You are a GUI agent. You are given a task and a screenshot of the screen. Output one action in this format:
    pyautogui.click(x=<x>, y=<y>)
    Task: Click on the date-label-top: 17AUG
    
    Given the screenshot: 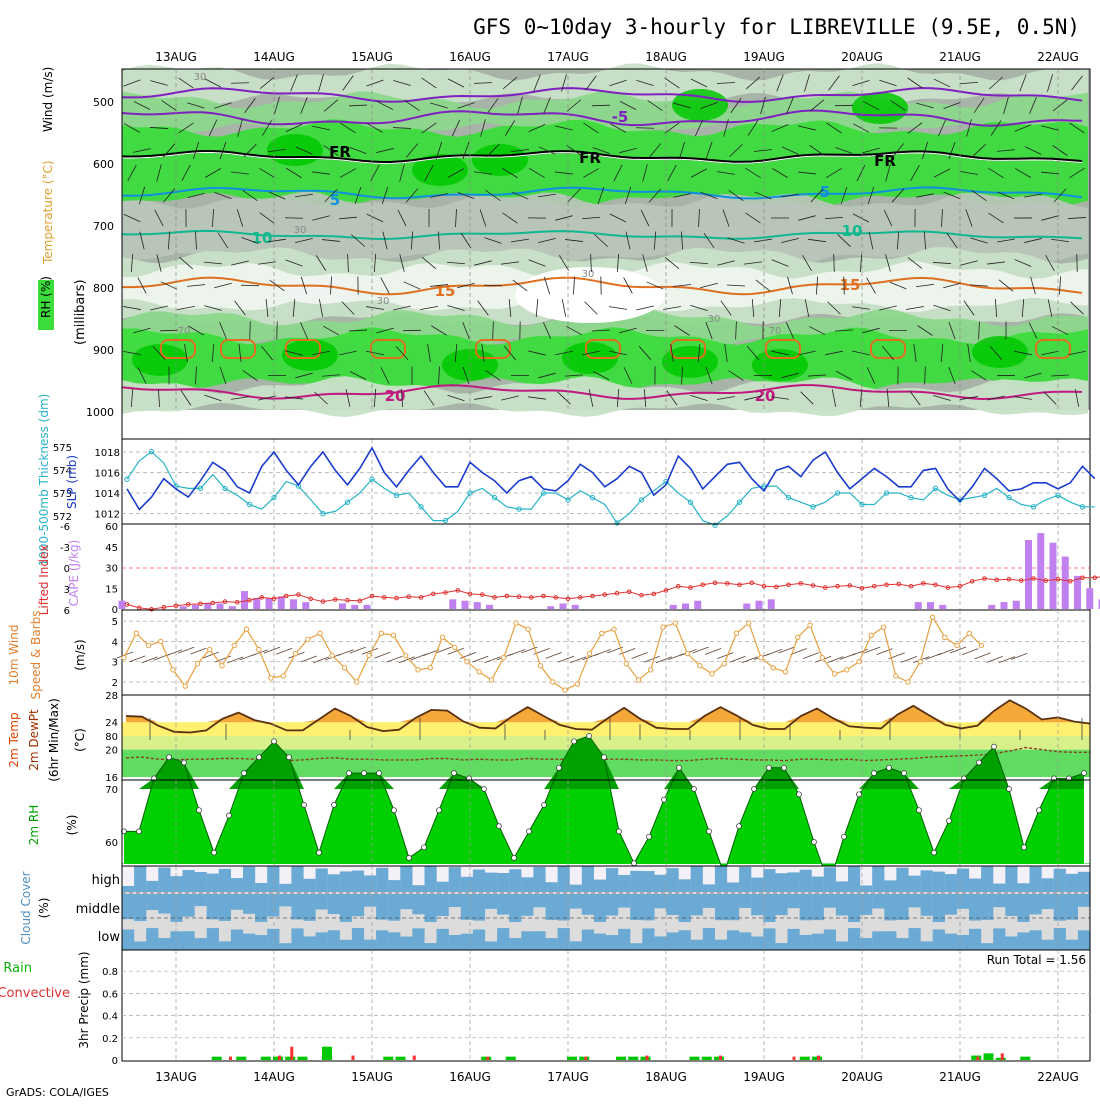 What is the action you would take?
    pyautogui.click(x=568, y=57)
    